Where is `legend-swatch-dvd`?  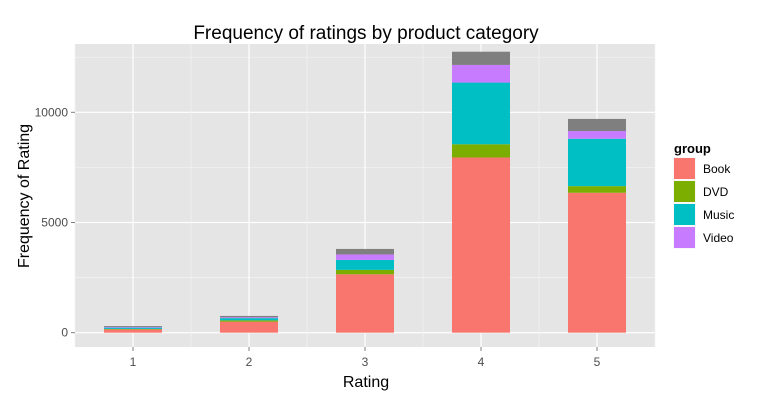 legend-swatch-dvd is located at coordinates (684, 191).